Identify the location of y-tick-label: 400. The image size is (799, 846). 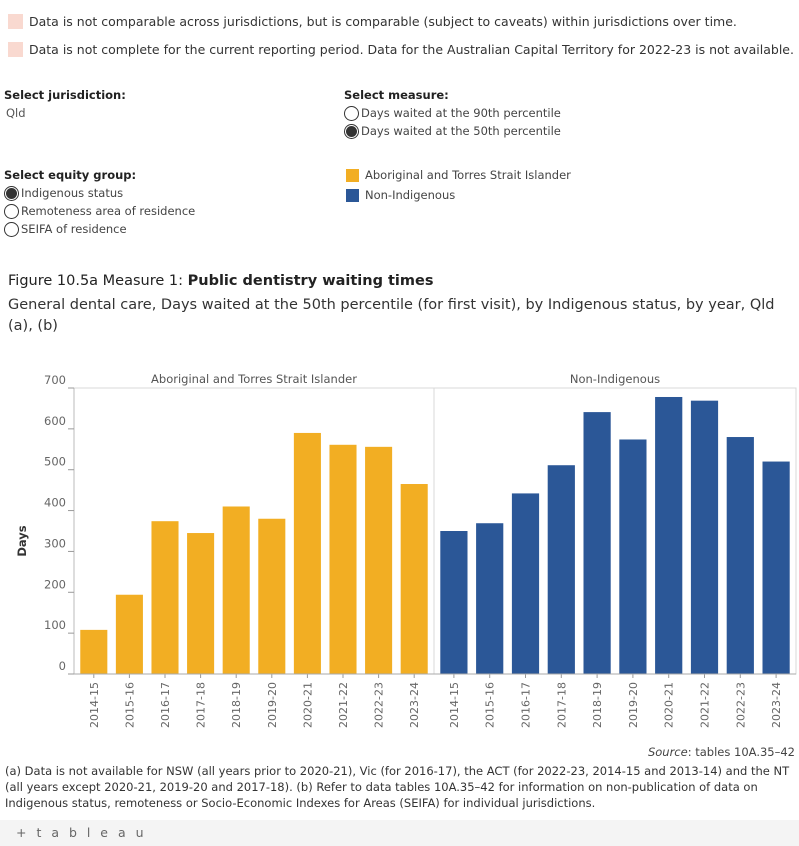
(55, 503).